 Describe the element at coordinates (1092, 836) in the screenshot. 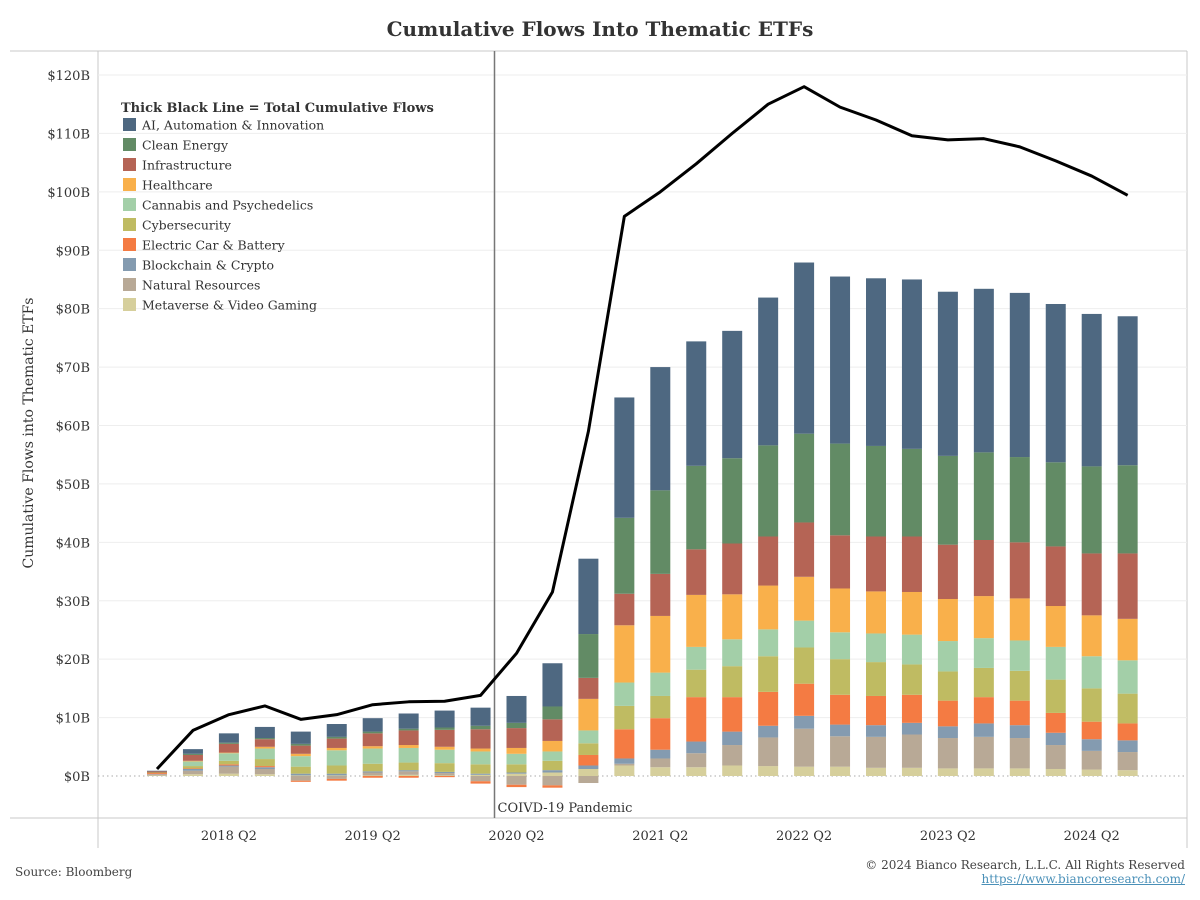

I see `x-tick-label: 2024 Q2` at that location.